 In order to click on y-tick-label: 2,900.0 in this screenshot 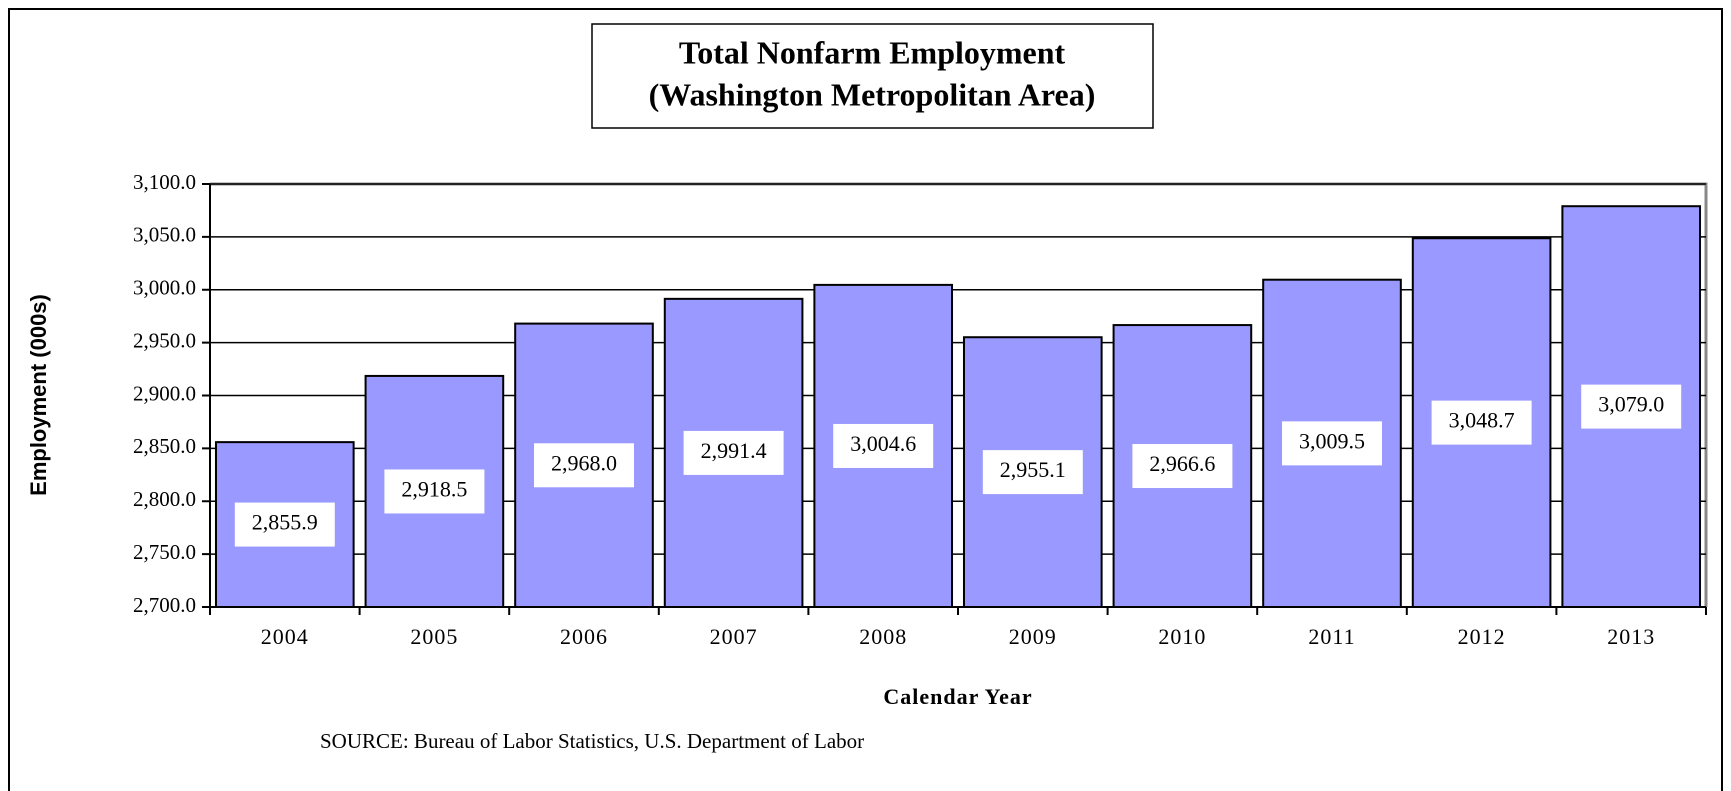, I will do `click(164, 393)`.